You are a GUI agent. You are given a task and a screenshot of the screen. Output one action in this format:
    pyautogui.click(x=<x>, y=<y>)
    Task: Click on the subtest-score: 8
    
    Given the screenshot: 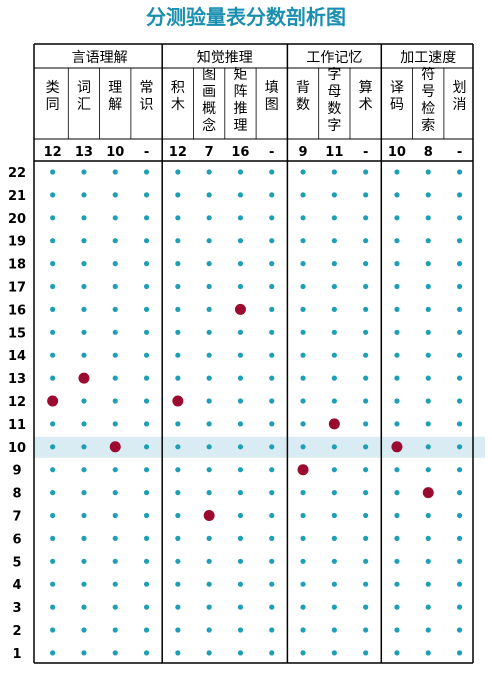 What is the action you would take?
    pyautogui.click(x=428, y=152)
    